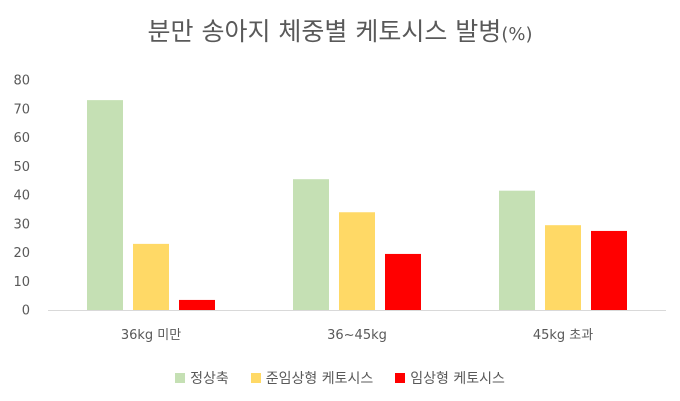 The width and height of the screenshot is (680, 401). What do you see at coordinates (21, 224) in the screenshot?
I see `y-tick-label: 30` at bounding box center [21, 224].